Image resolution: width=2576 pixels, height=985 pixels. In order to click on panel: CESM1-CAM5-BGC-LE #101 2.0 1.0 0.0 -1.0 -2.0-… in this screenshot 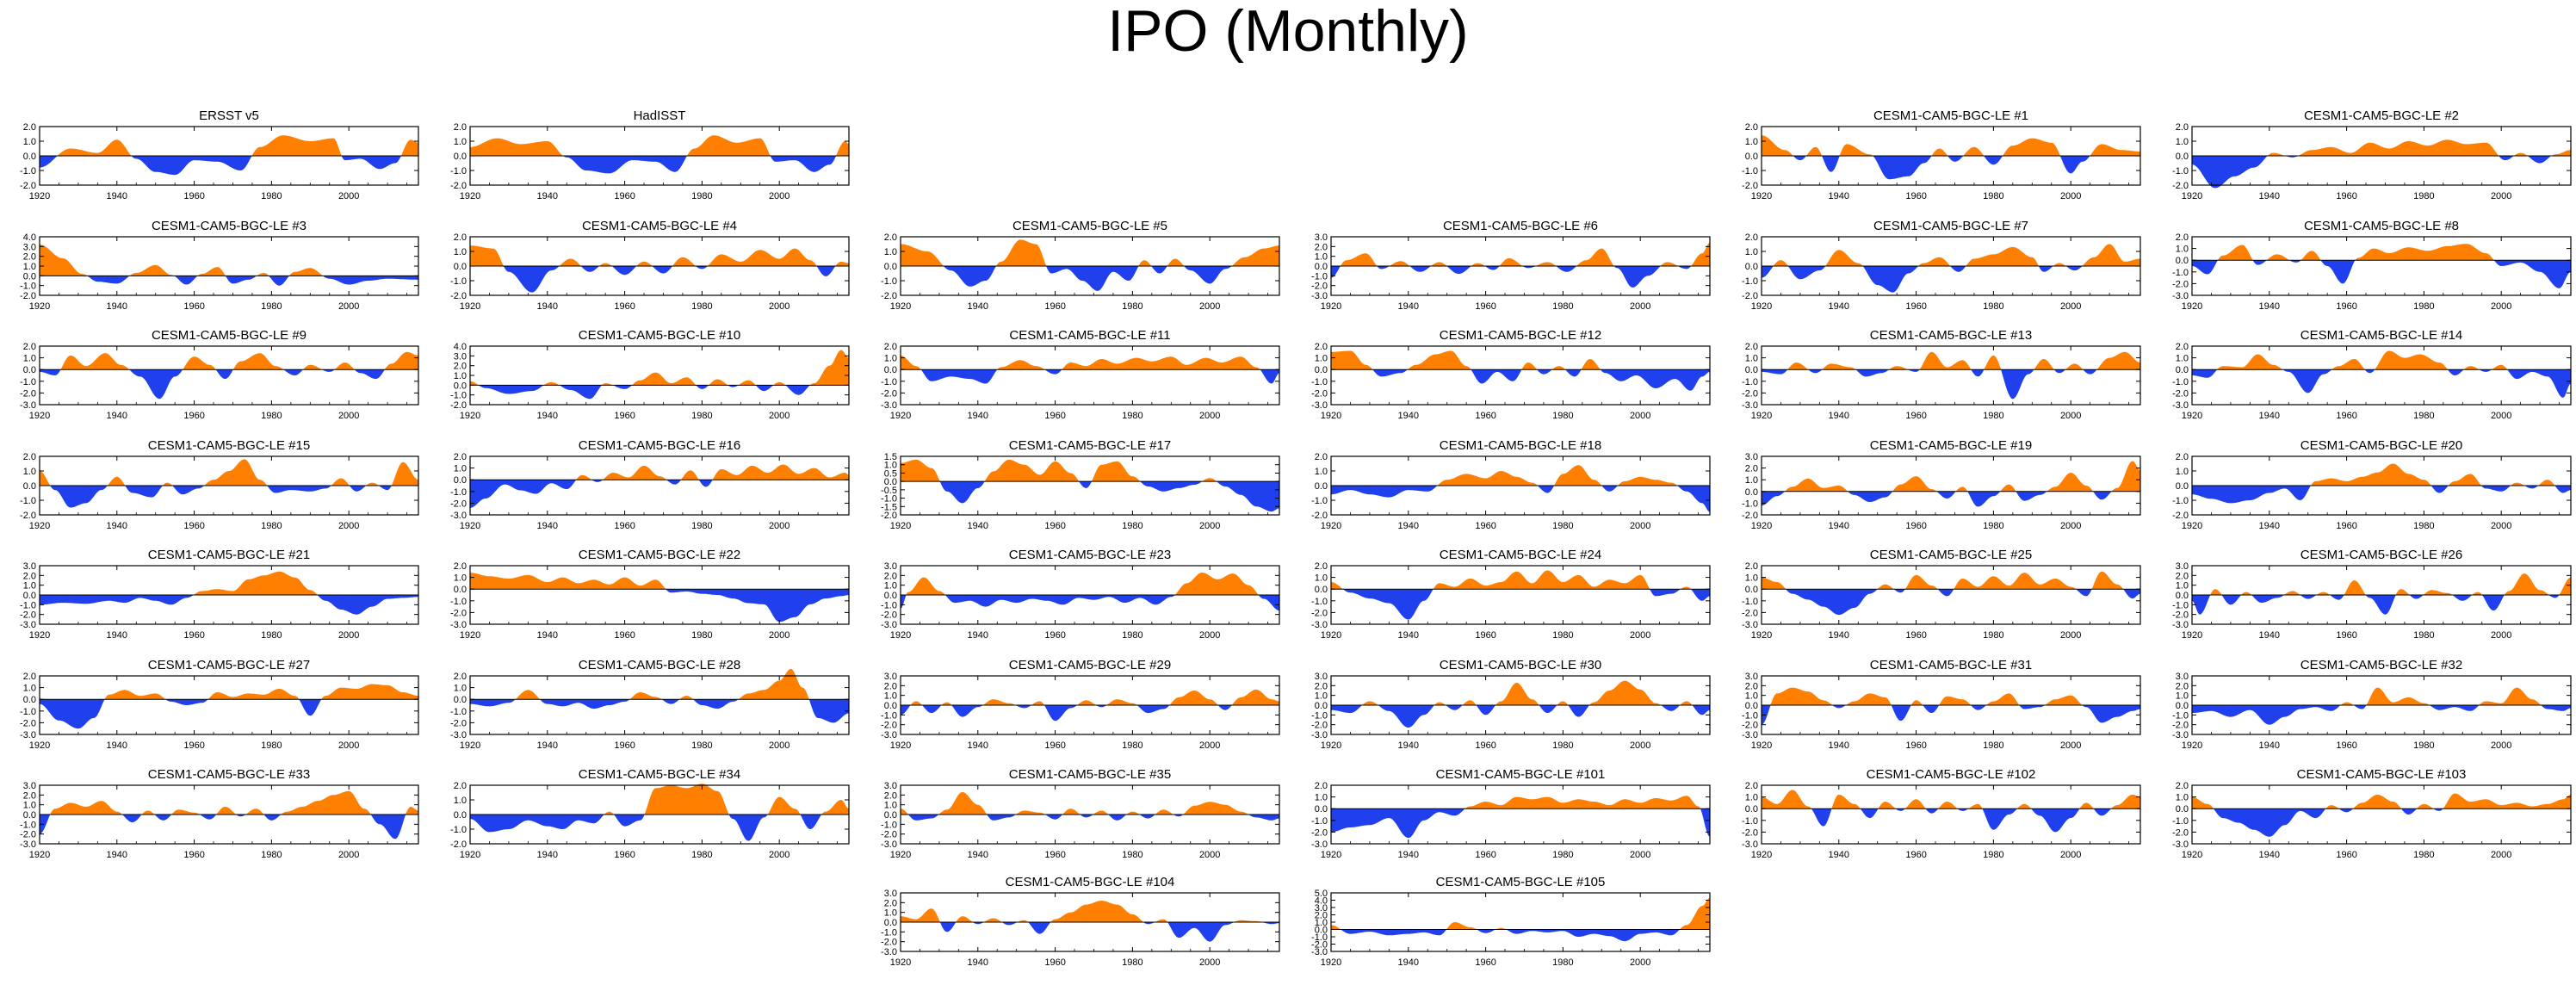, I will do `click(1513, 817)`.